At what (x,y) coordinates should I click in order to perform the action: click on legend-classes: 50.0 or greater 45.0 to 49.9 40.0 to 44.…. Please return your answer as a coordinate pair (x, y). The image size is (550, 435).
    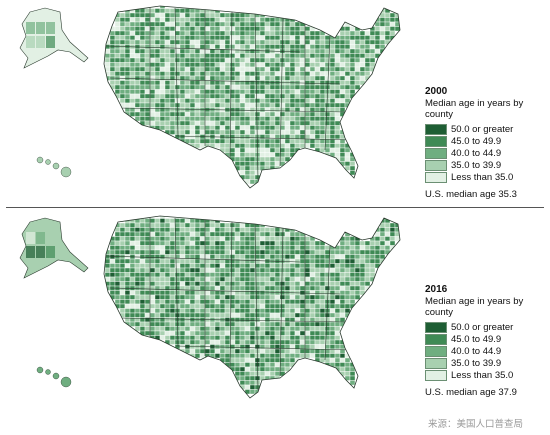
    Looking at the image, I should click on (480, 153).